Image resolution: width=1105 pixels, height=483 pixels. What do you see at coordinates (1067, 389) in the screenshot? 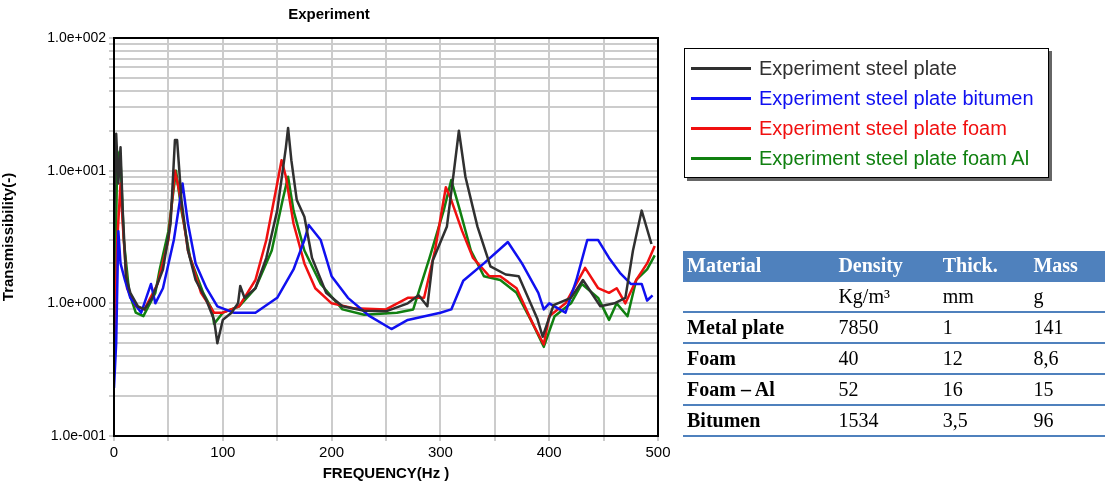
I see `text: 15` at bounding box center [1067, 389].